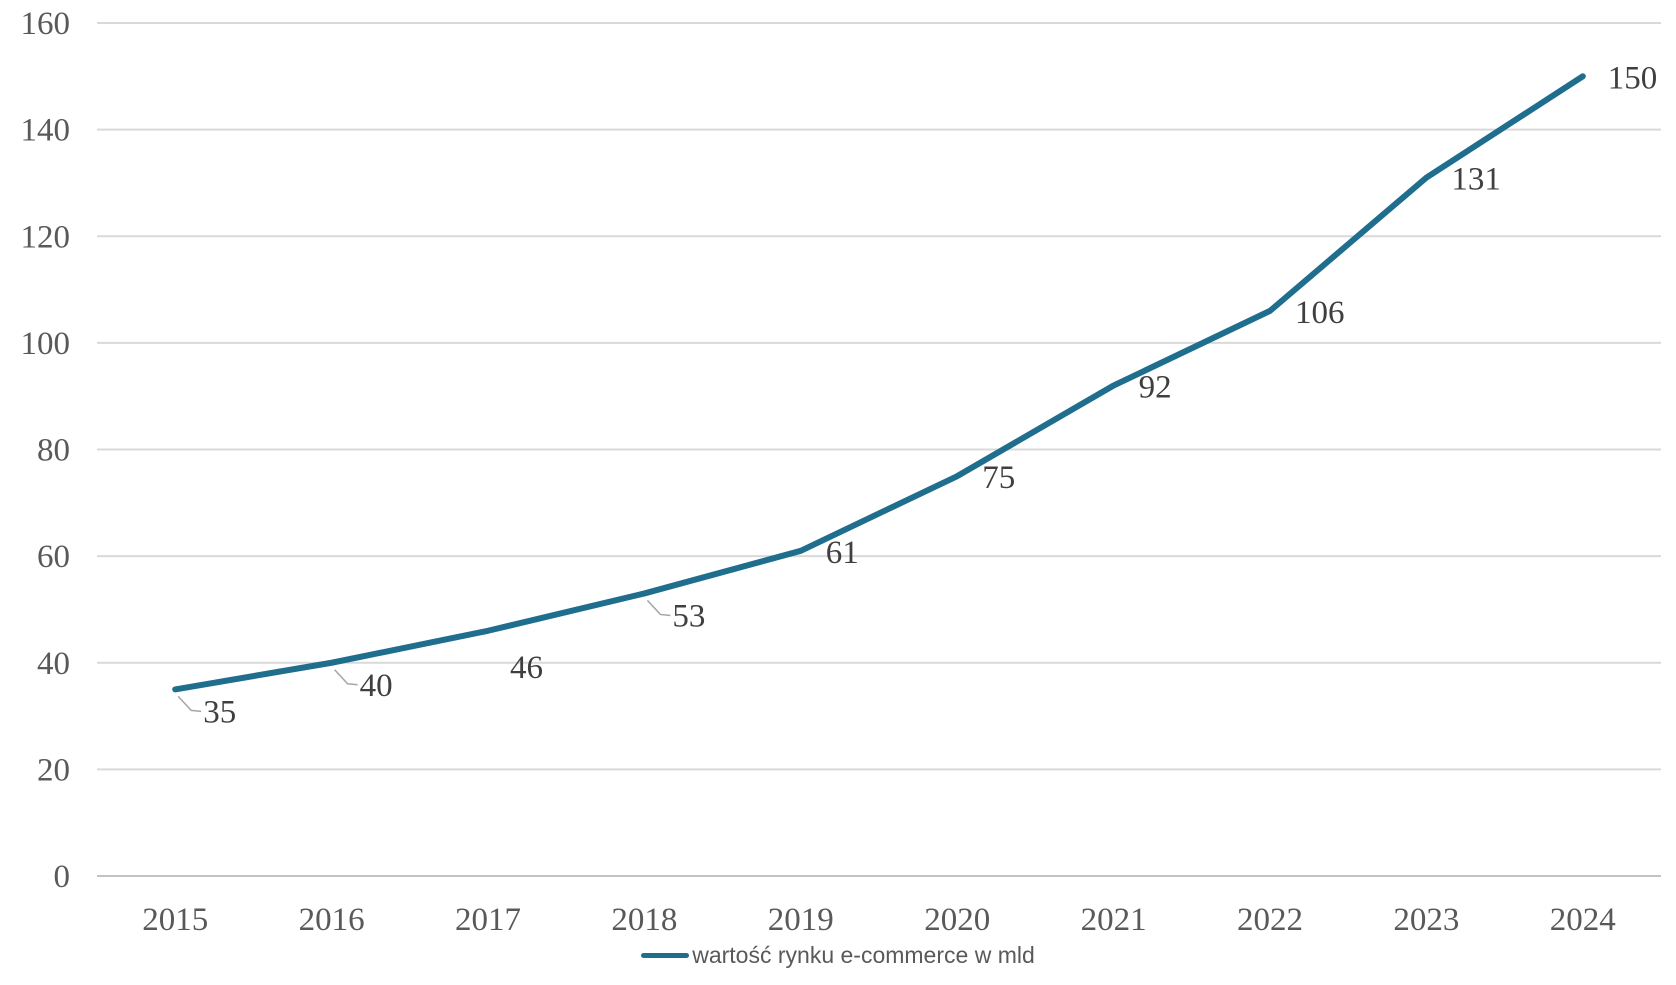 The width and height of the screenshot is (1676, 985). Describe the element at coordinates (1583, 920) in the screenshot. I see `x-axis-tick-label: 2024` at that location.